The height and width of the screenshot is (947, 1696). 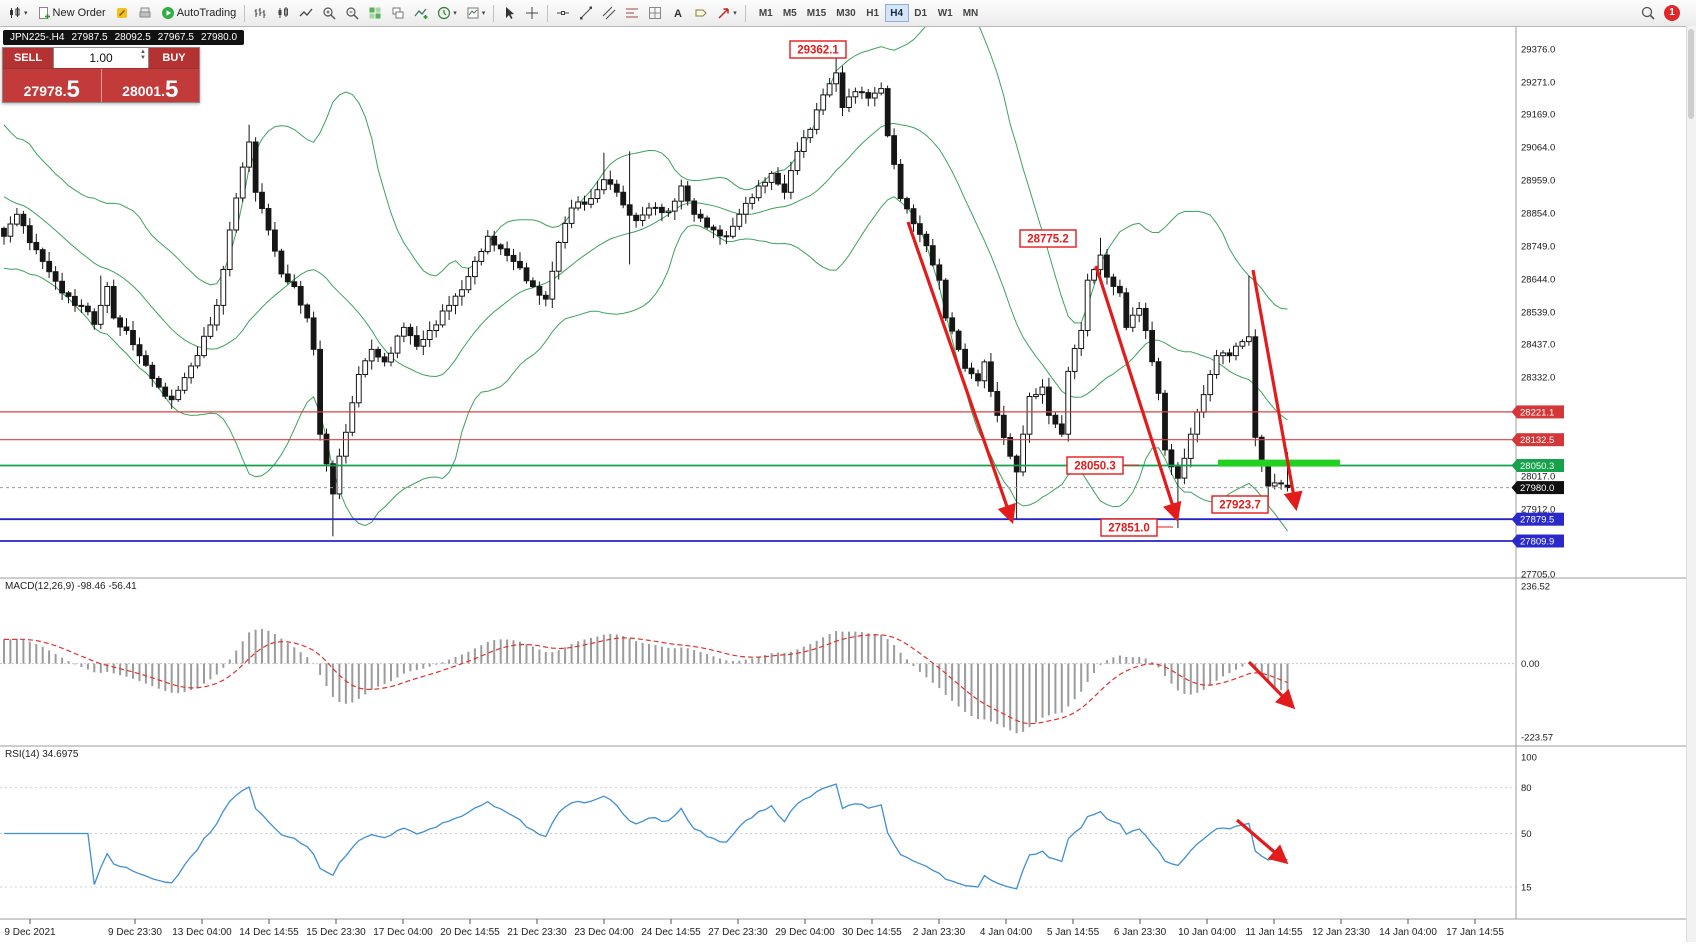 I want to click on svg-text: 29 Dec 04:00, so click(x=805, y=932).